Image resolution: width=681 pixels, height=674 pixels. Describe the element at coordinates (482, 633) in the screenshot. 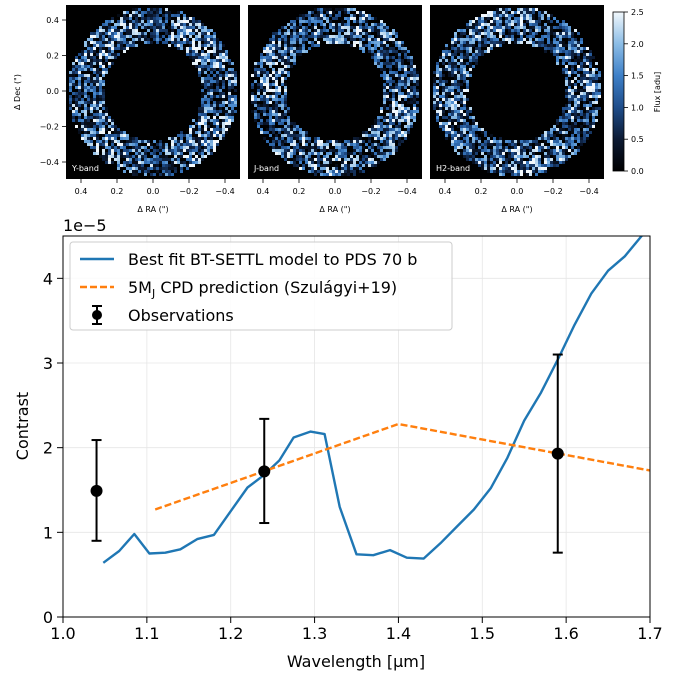

I see `x-tick-label: 1.5` at that location.